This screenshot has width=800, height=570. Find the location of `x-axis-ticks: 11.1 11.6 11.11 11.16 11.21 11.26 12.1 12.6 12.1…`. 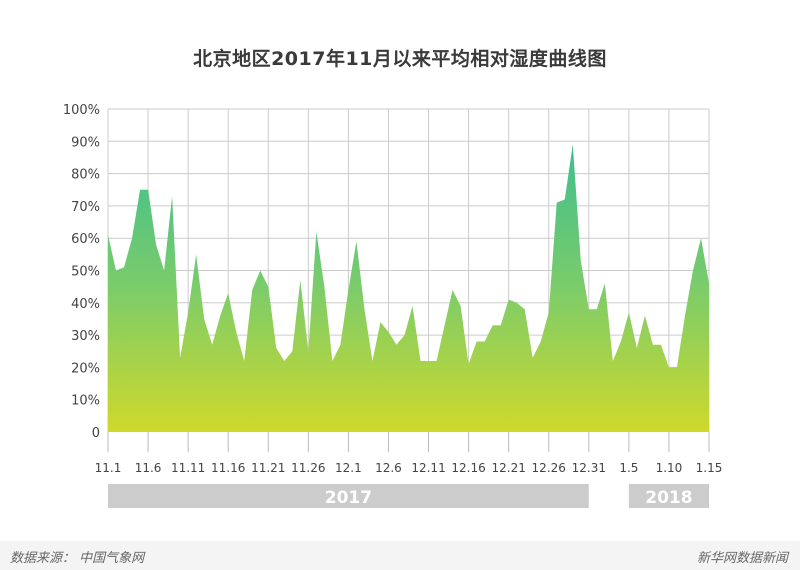

x-axis-ticks: 11.1 11.6 11.11 11.16 11.21 11.26 12.1 12.6 12.1… is located at coordinates (409, 468).